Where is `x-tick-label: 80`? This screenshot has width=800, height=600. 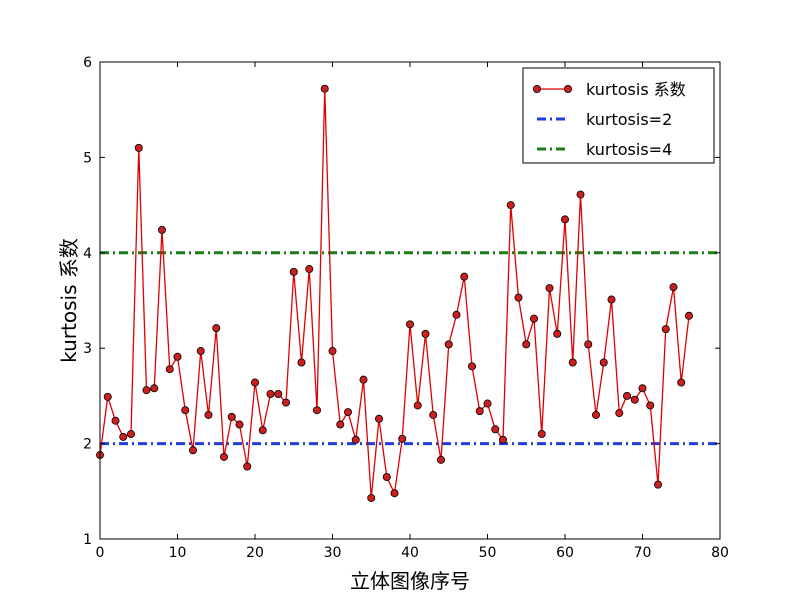
x-tick-label: 80 is located at coordinates (720, 553).